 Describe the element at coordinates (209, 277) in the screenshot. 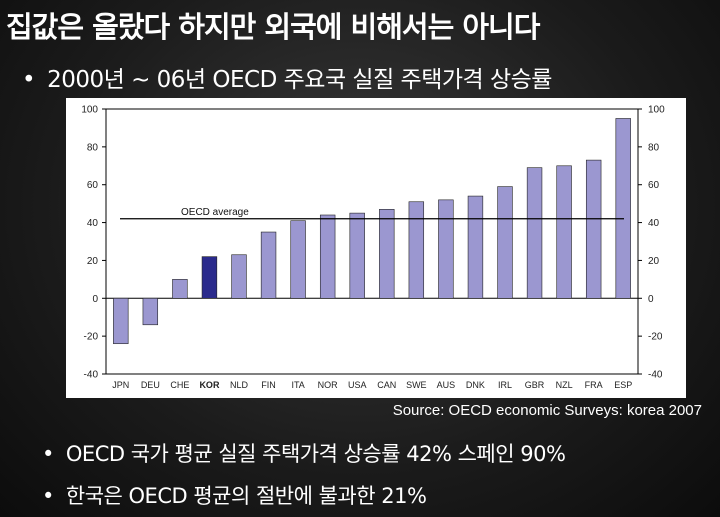

I see `bar-kor` at that location.